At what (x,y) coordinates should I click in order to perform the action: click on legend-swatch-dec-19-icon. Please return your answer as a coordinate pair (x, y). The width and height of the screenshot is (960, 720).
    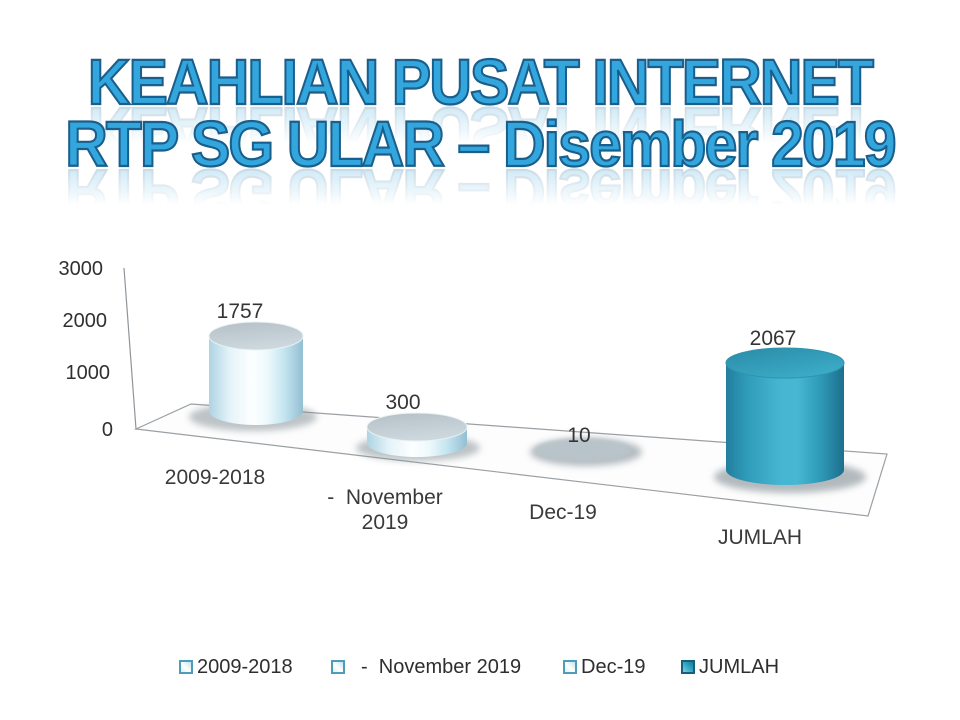
    Looking at the image, I should click on (570, 667).